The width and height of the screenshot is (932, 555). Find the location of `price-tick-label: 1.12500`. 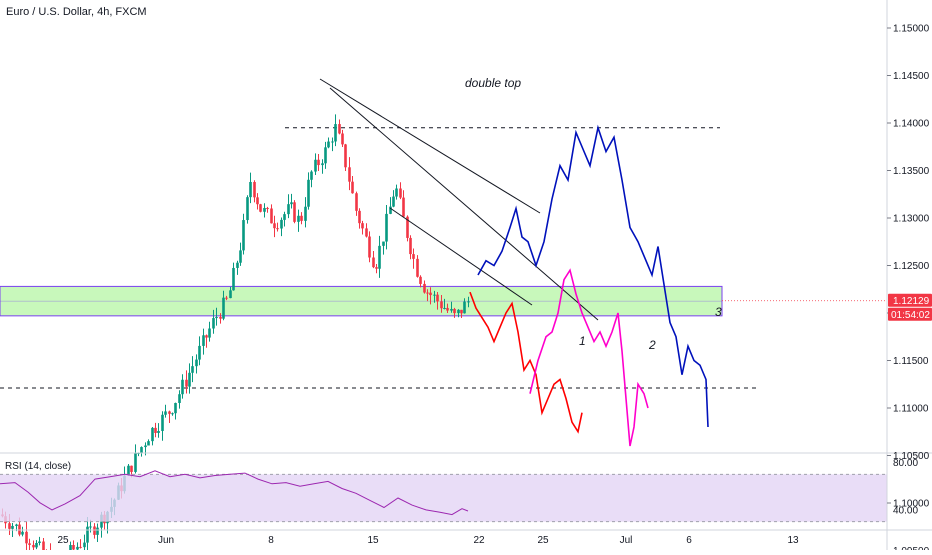

price-tick-label: 1.12500 is located at coordinates (911, 266).